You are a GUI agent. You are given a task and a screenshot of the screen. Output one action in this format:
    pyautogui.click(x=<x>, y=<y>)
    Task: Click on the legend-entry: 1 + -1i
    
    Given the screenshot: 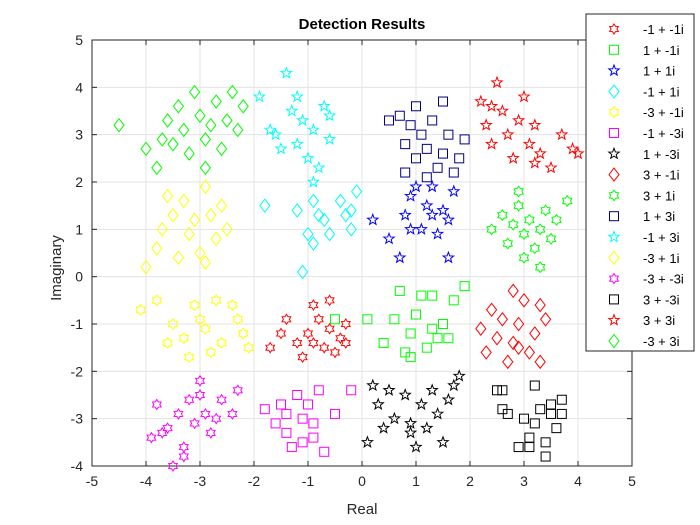 What is the action you would take?
    pyautogui.click(x=644, y=50)
    